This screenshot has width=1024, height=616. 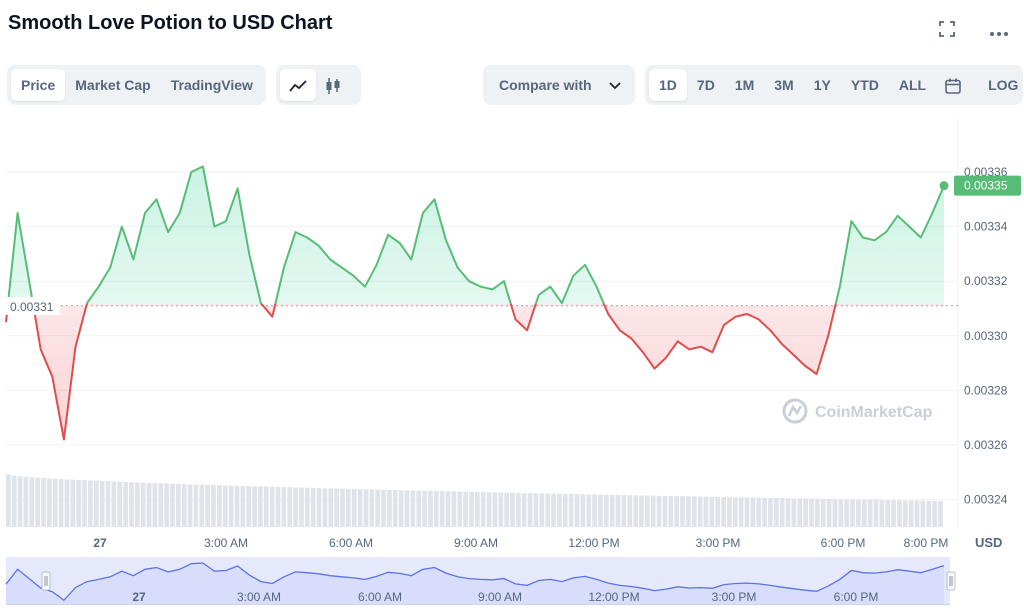 What do you see at coordinates (32, 307) in the screenshot?
I see `baseline-label-text: 0.00331` at bounding box center [32, 307].